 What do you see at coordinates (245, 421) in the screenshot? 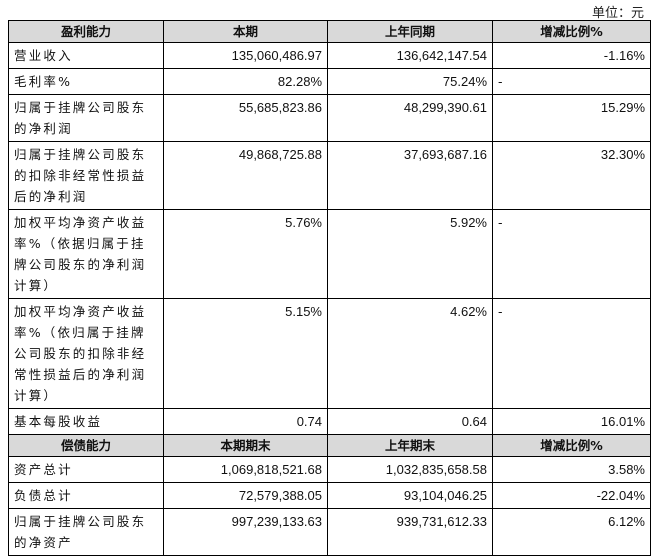
I see `value-cell: 0.74` at bounding box center [245, 421].